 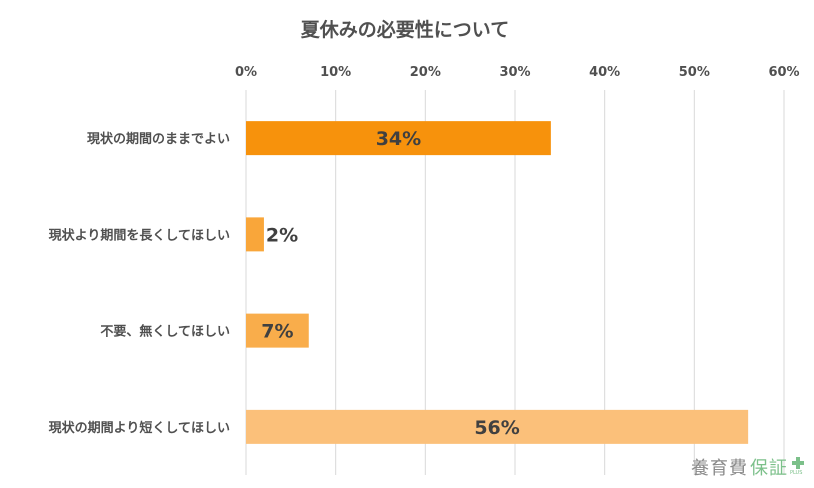 I want to click on logo-text-secondary: 保証, so click(x=769, y=468).